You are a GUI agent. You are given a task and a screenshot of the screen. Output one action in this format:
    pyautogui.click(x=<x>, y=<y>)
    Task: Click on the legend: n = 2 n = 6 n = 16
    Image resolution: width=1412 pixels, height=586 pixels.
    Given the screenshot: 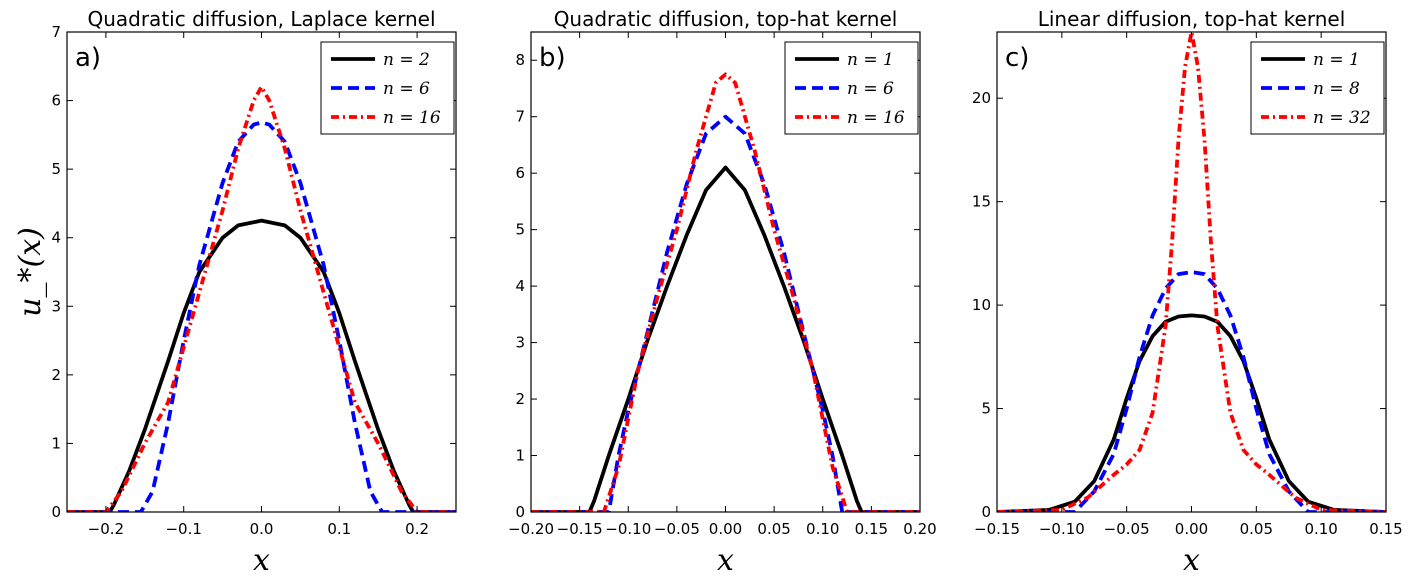 What is the action you would take?
    pyautogui.click(x=387, y=88)
    